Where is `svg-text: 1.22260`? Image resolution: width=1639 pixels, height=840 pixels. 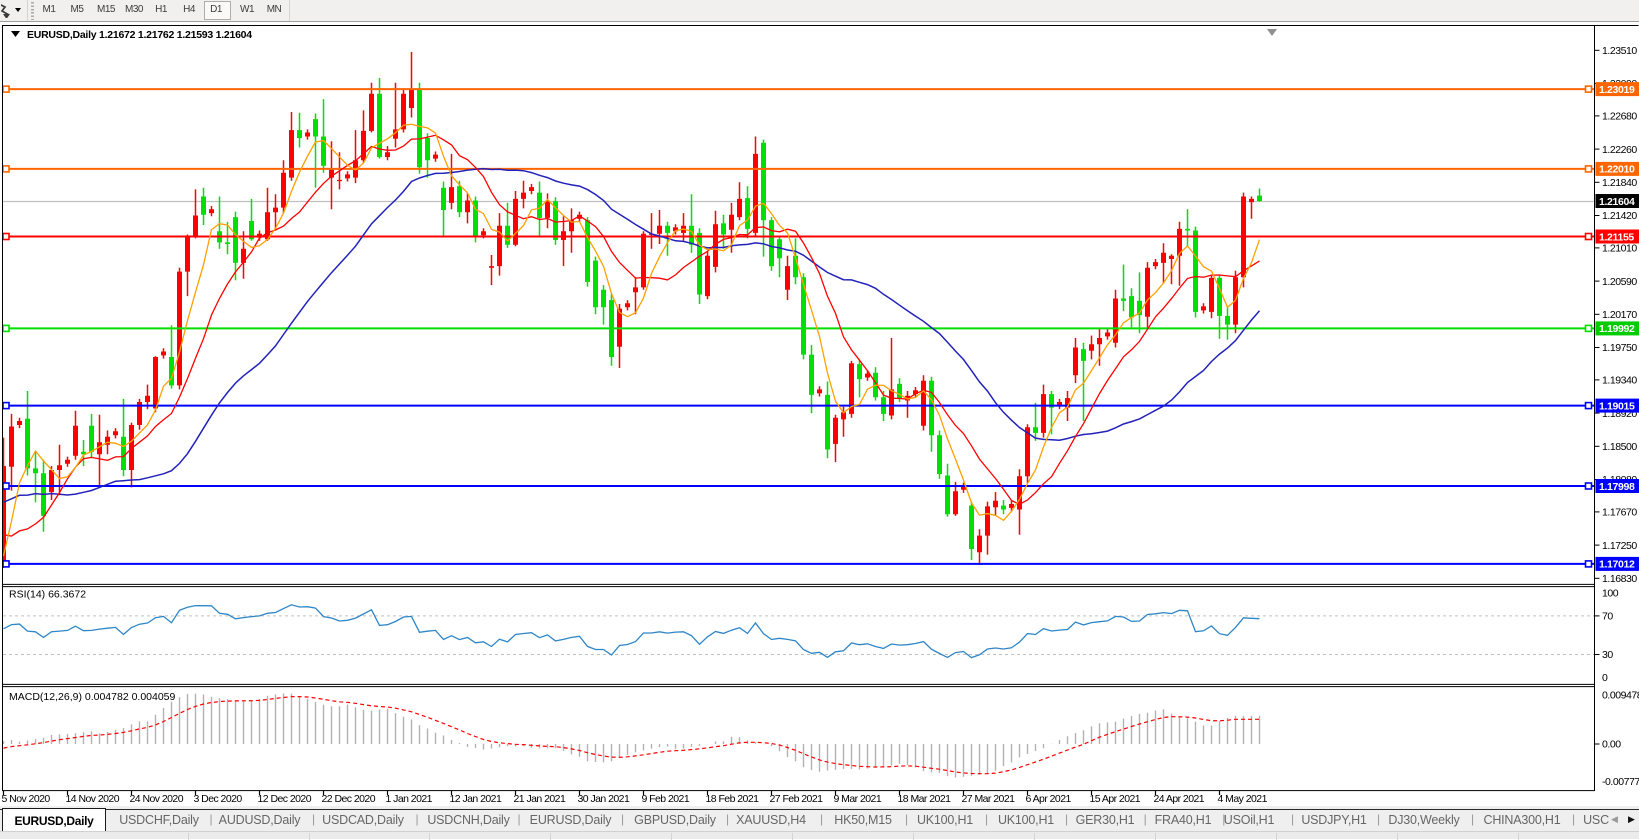 svg-text: 1.22260 is located at coordinates (1619, 150).